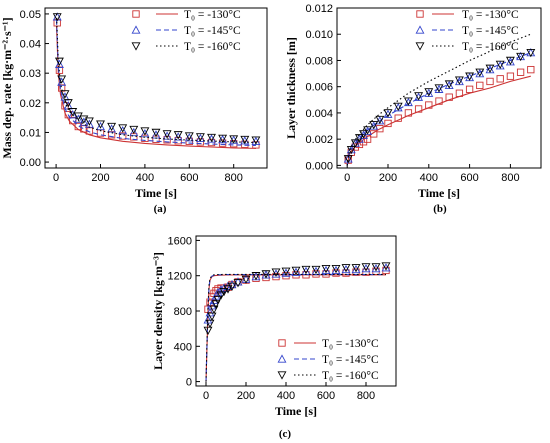  Describe the element at coordinates (319, 140) in the screenshot. I see `y-tick-label: 0.002` at that location.